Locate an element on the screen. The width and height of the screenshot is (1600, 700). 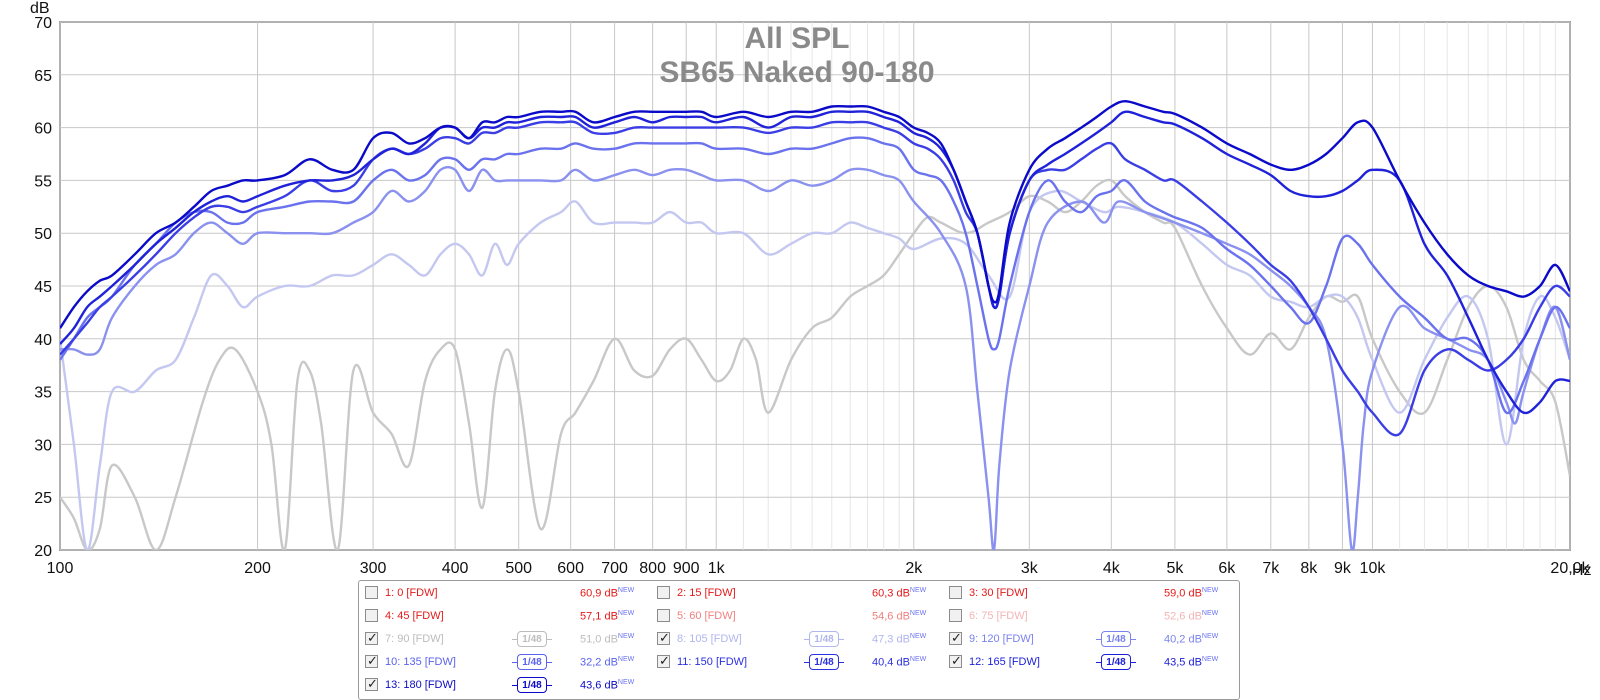
x-tick-label: 10k is located at coordinates (1373, 568).